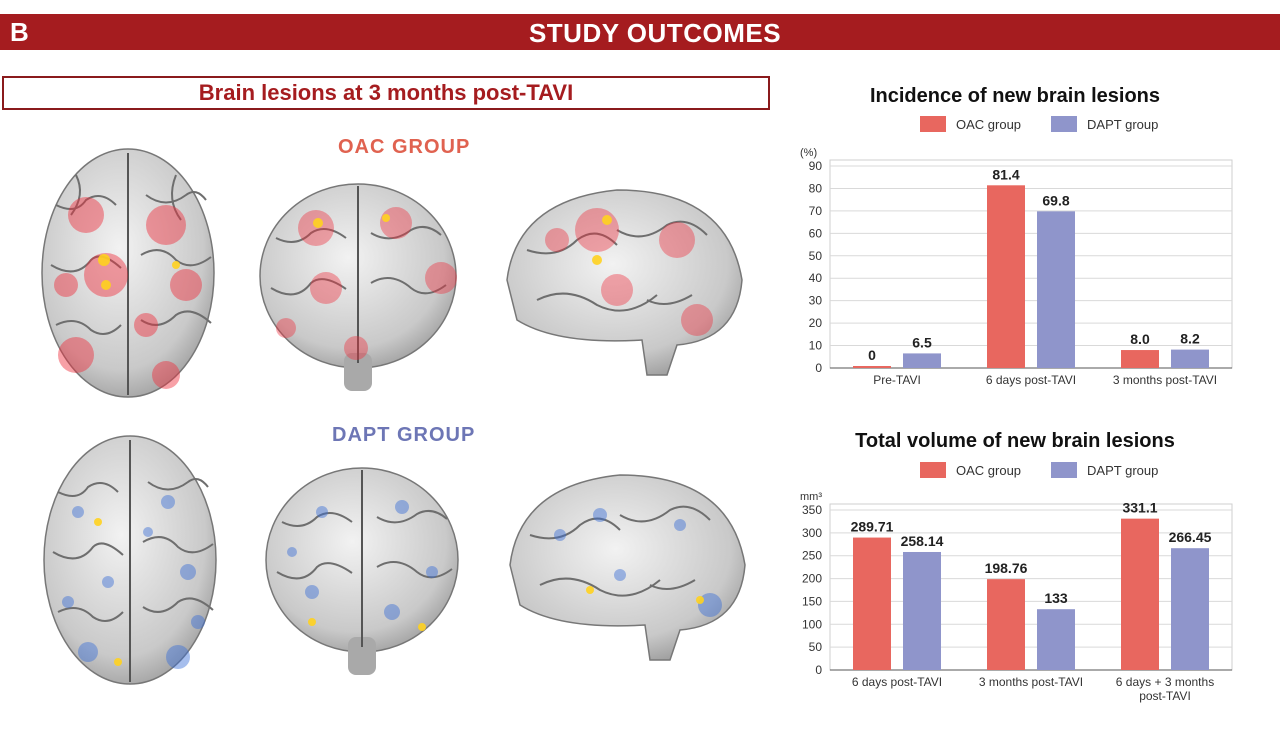 This screenshot has height=729, width=1280. What do you see at coordinates (1015, 441) in the screenshot?
I see `chart2-title: Total volume of new brain lesions` at bounding box center [1015, 441].